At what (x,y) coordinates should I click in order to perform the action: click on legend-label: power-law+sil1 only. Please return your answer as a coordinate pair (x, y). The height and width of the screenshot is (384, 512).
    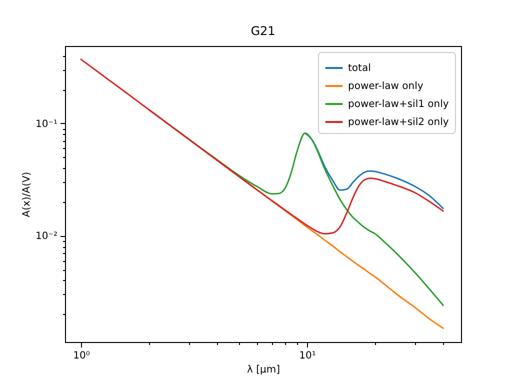
    Looking at the image, I should click on (398, 104).